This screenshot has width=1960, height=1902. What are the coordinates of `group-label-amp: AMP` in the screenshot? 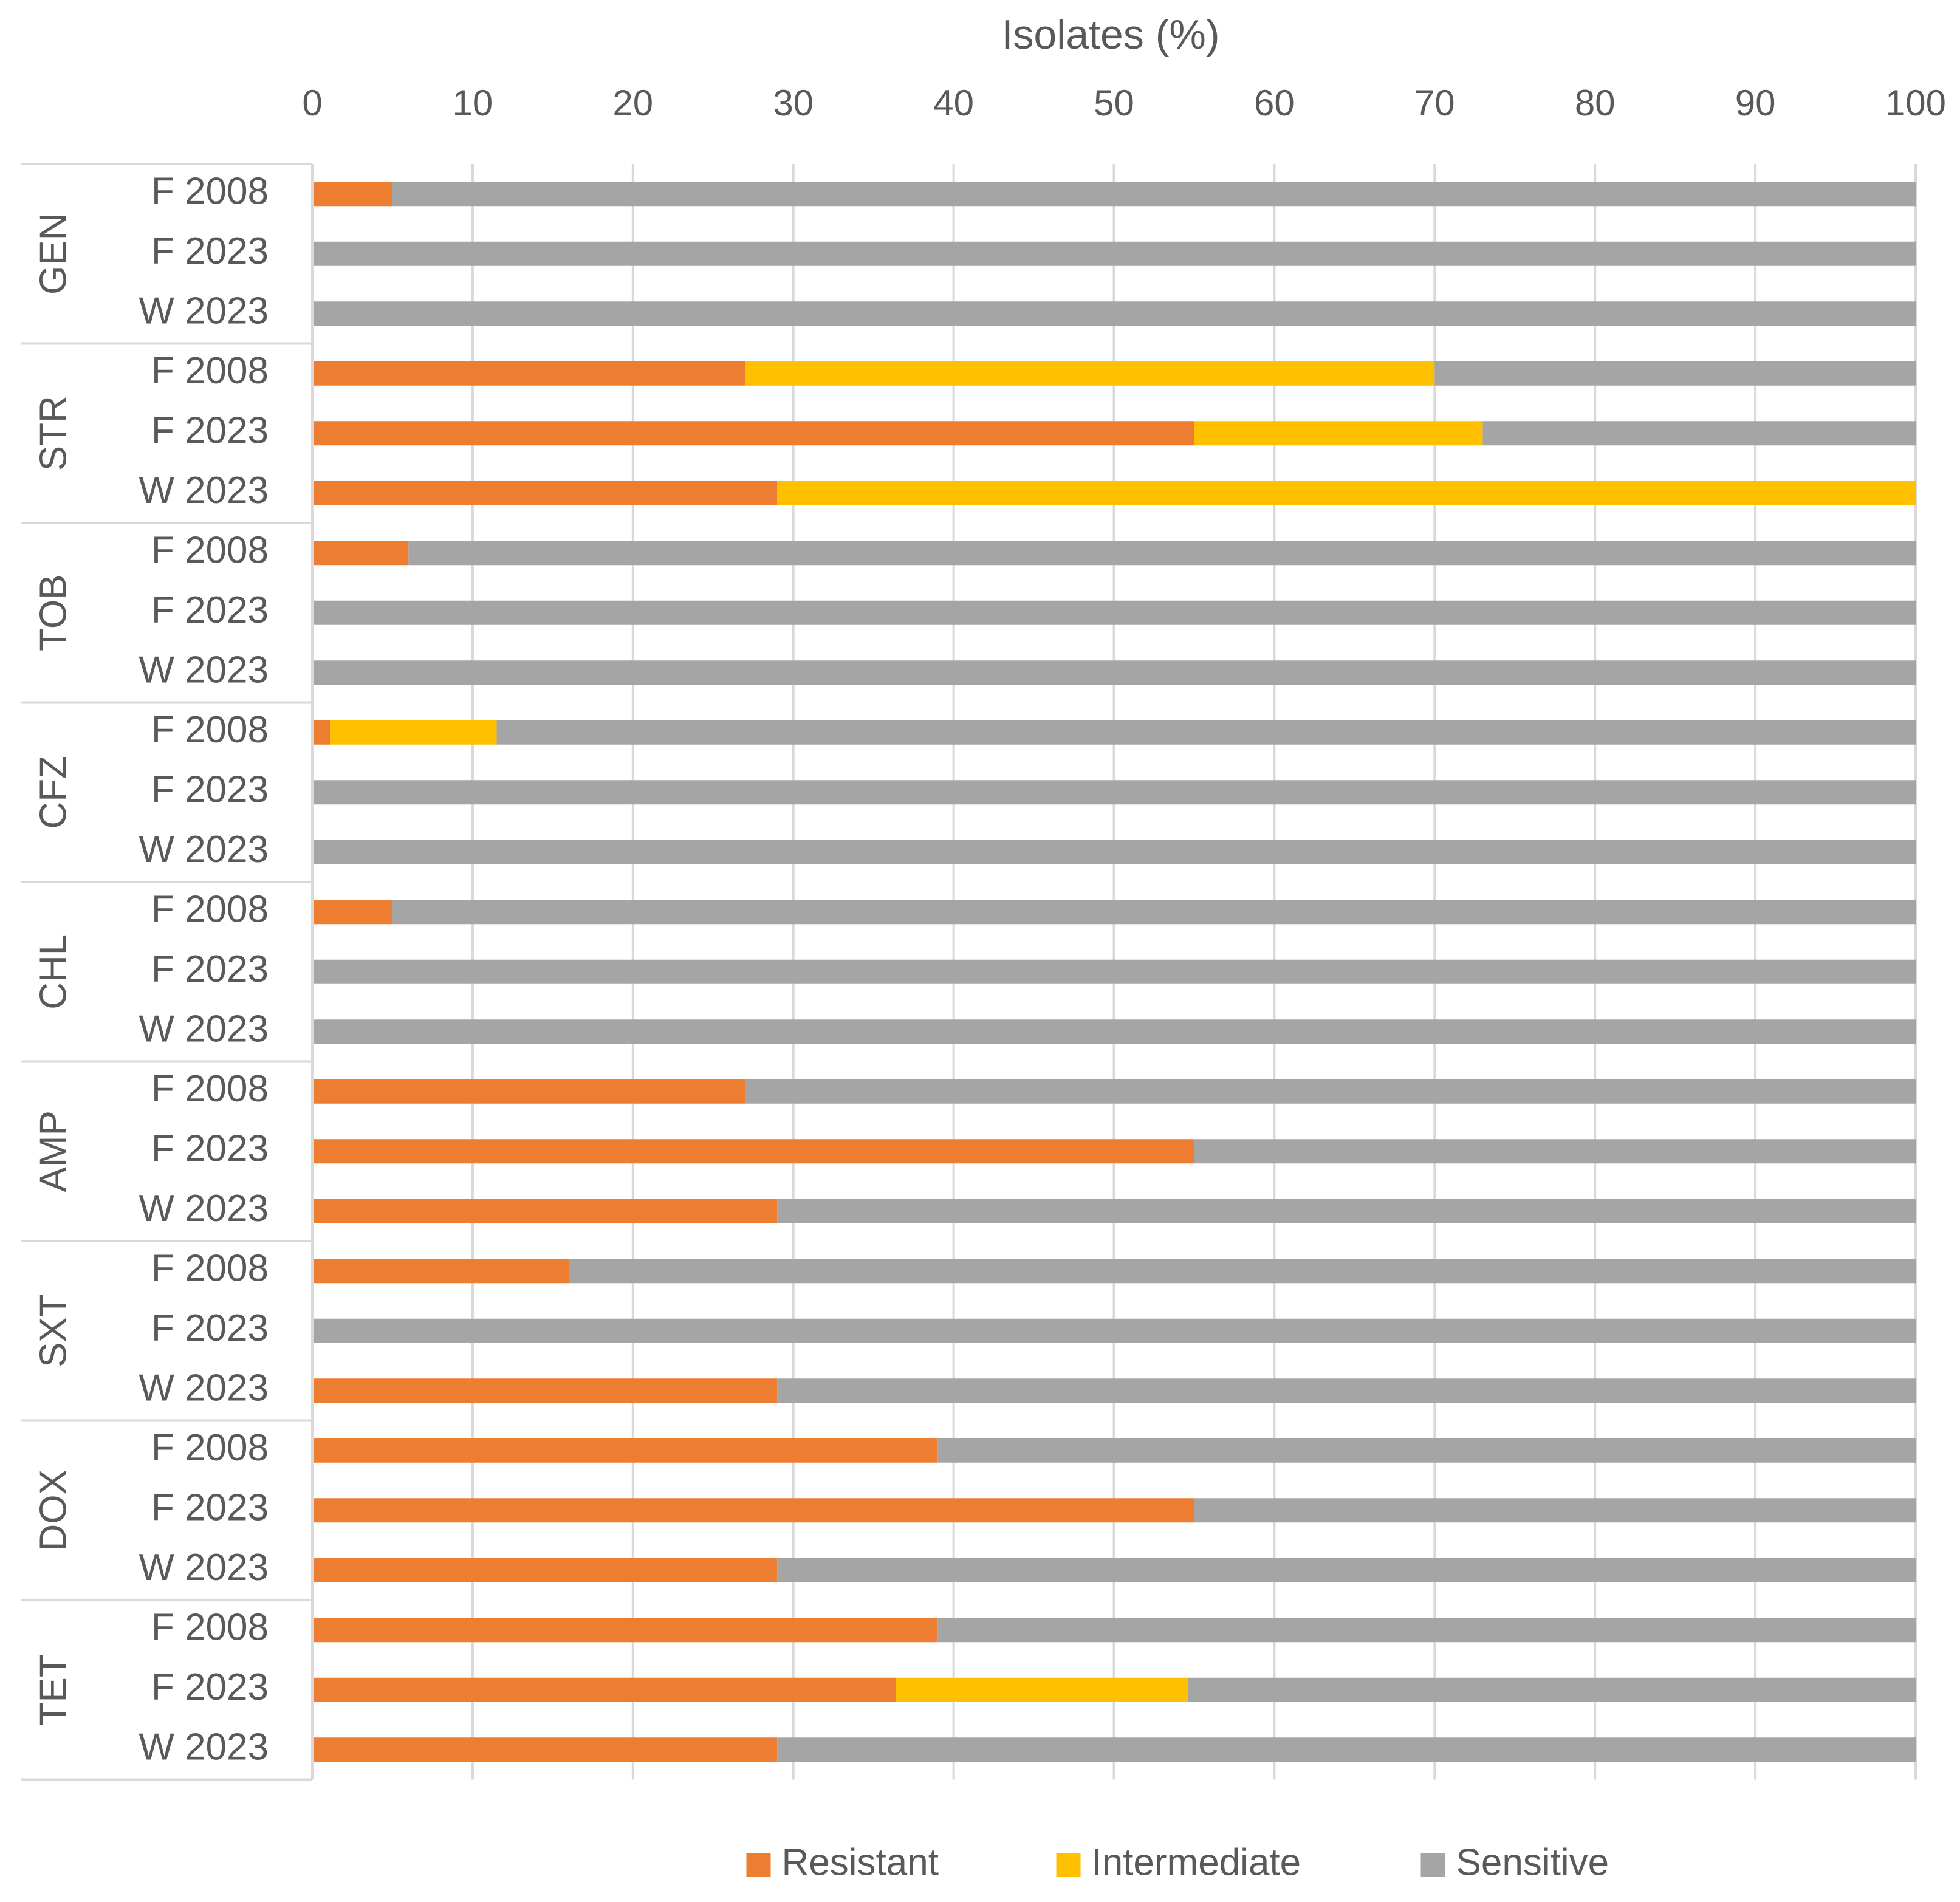 It's located at (53, 1151).